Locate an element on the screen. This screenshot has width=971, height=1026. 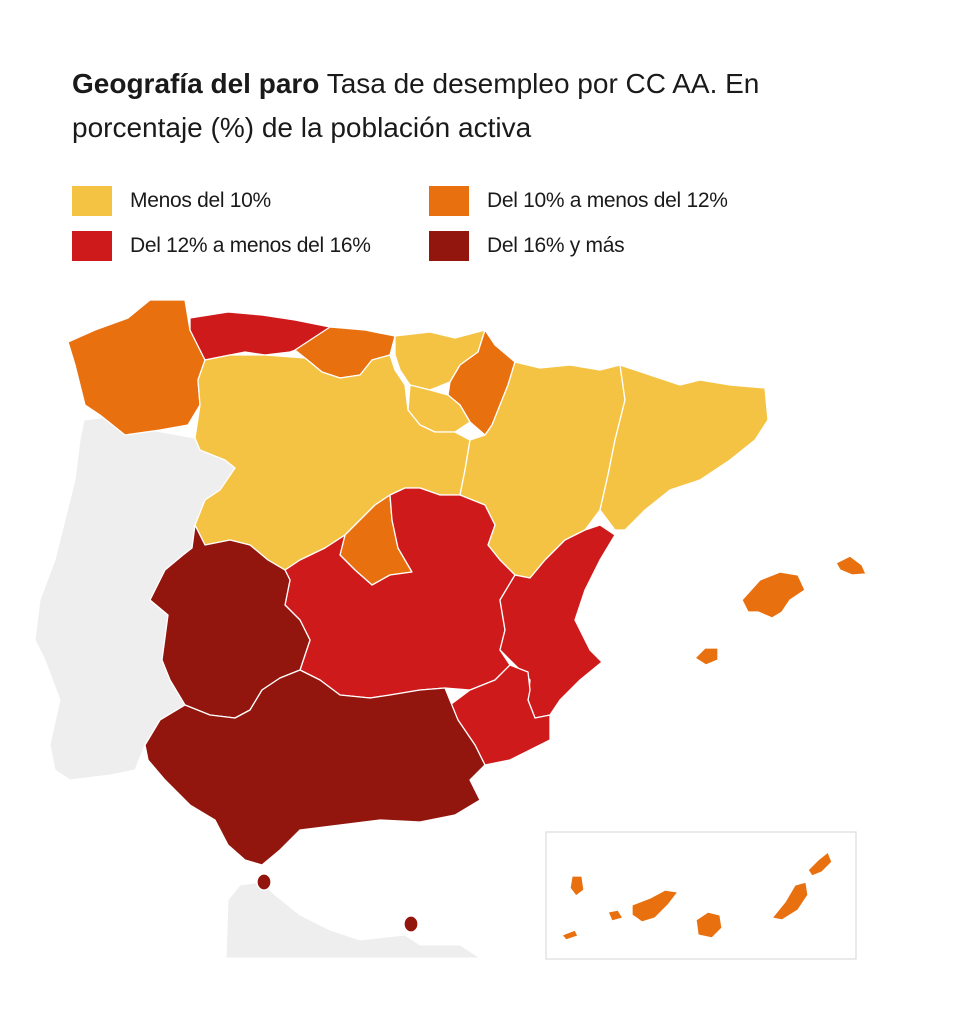
morocco is located at coordinates (353, 920).